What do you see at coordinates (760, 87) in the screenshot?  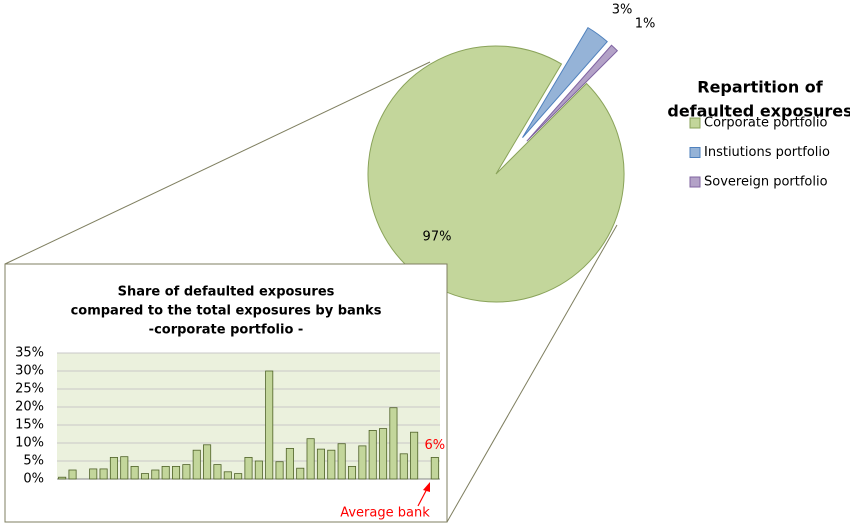 I see `legend-title: Repartition of` at bounding box center [760, 87].